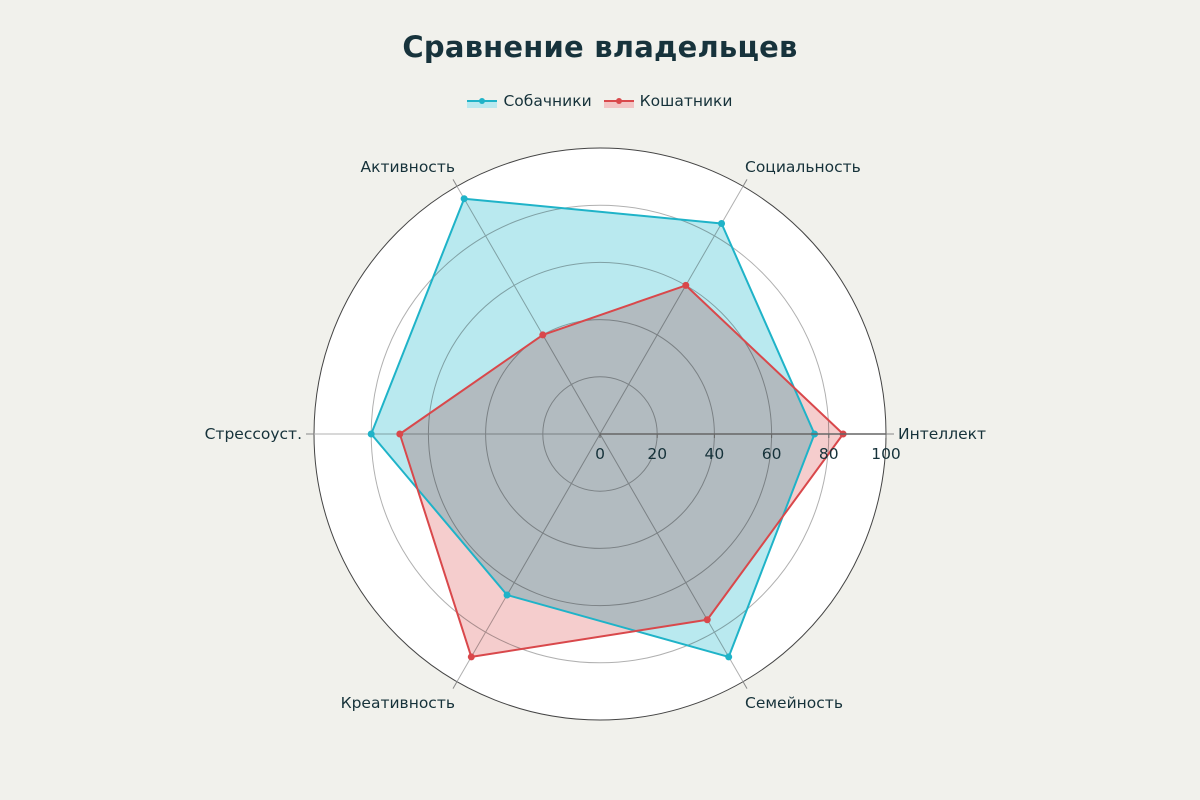 Image resolution: width=1200 pixels, height=800 pixels. What do you see at coordinates (803, 167) in the screenshot?
I see `category-label: Социальность` at bounding box center [803, 167].